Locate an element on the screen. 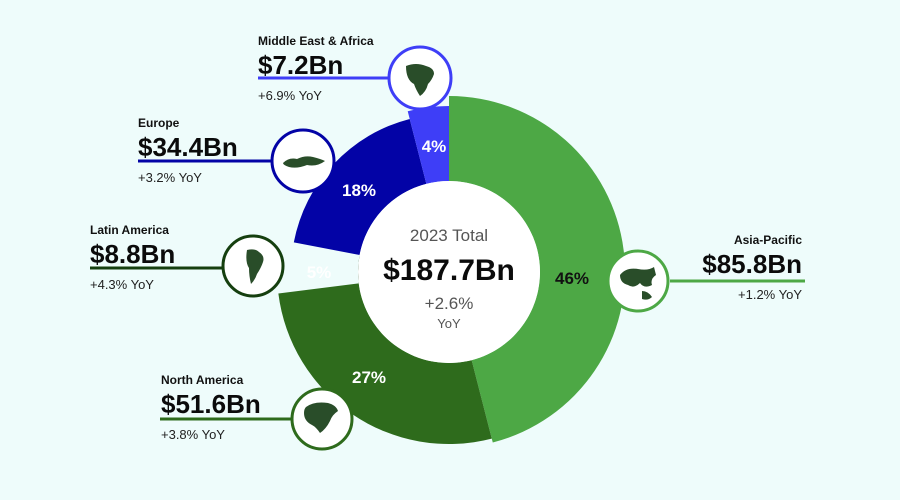 The image size is (900, 500). slice-mea is located at coordinates (428, 145).